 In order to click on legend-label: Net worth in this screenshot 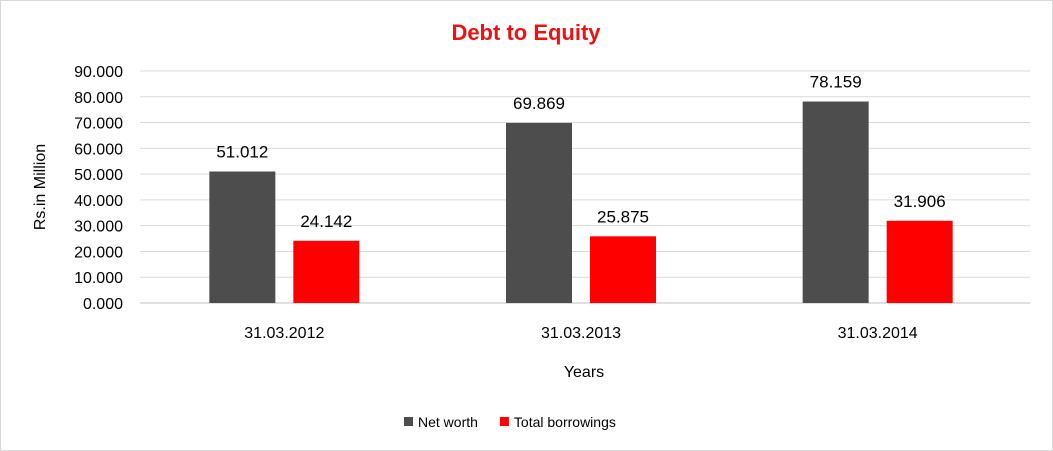, I will do `click(448, 422)`.